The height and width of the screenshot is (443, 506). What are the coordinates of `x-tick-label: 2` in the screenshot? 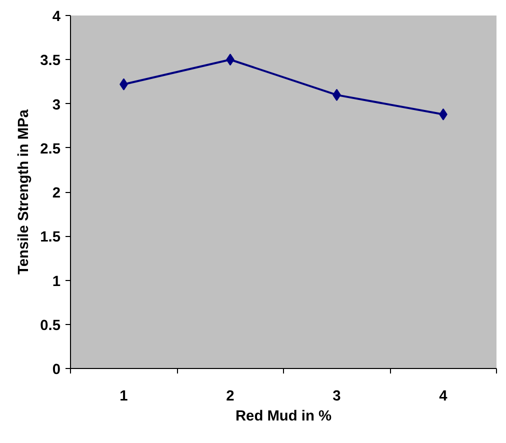 It's located at (230, 396).